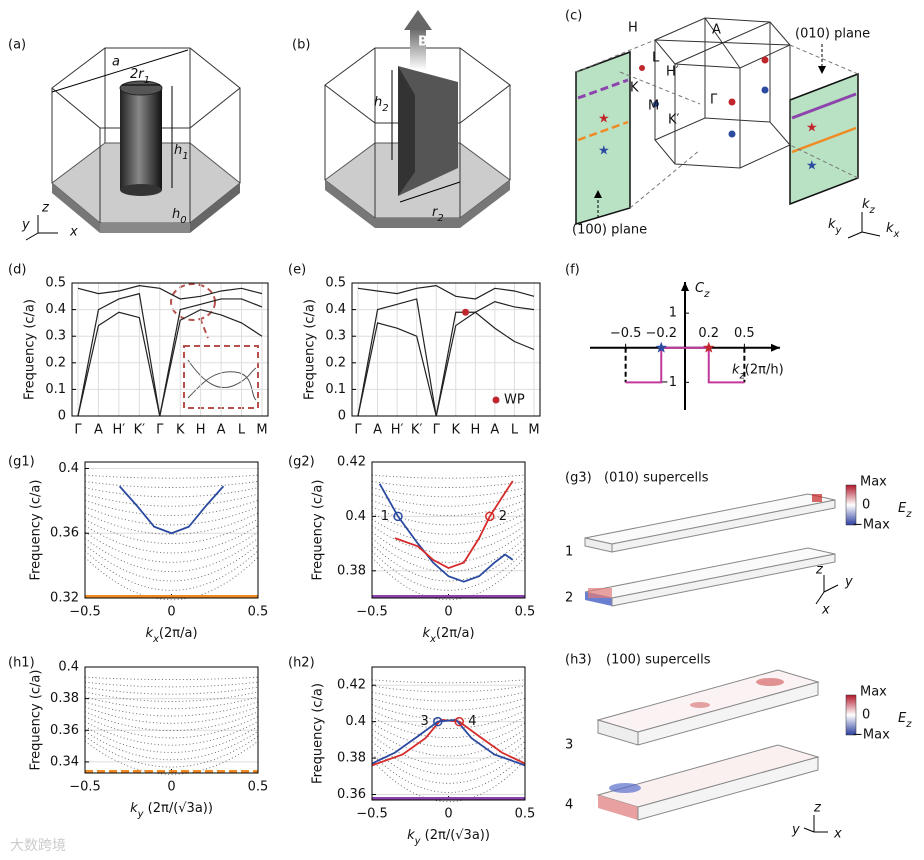 The image size is (924, 860). I want to click on x-tick-label: 0.2, so click(708, 333).